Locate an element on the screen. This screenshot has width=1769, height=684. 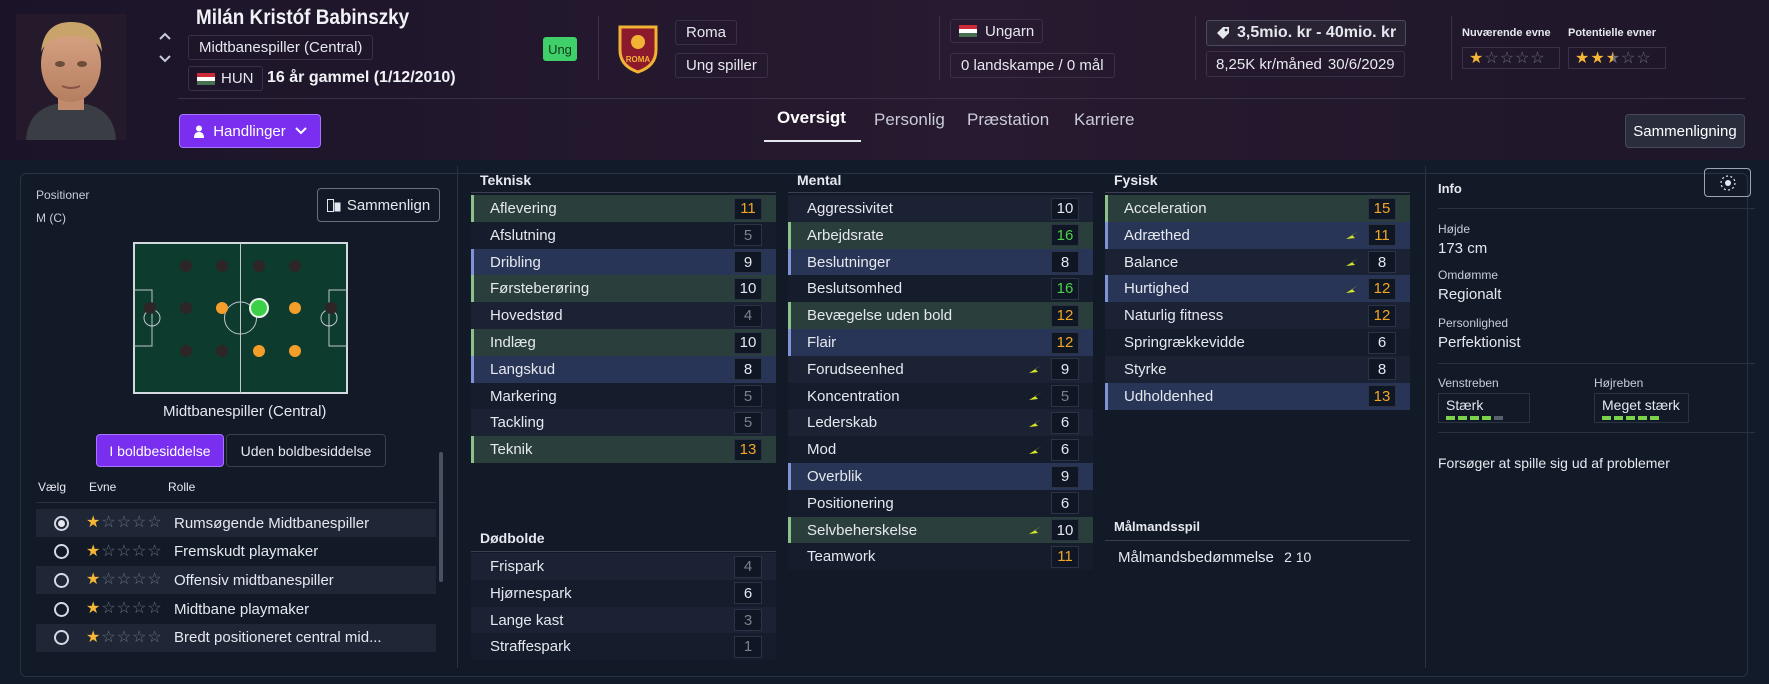
attribute-name: Flair is located at coordinates (822, 342).